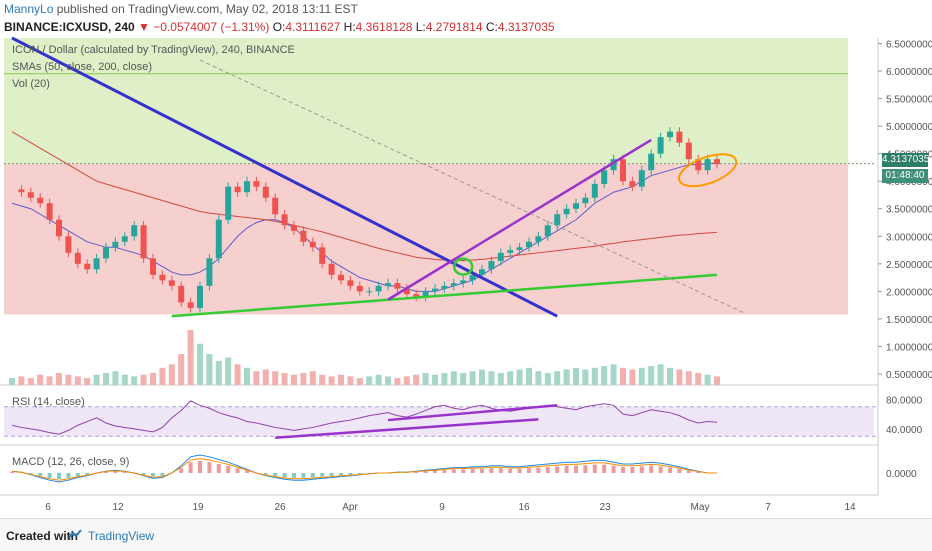 This screenshot has height=551, width=932. What do you see at coordinates (69, 27) in the screenshot?
I see `symbol-label: BINANCE:ICXUSD, 240` at bounding box center [69, 27].